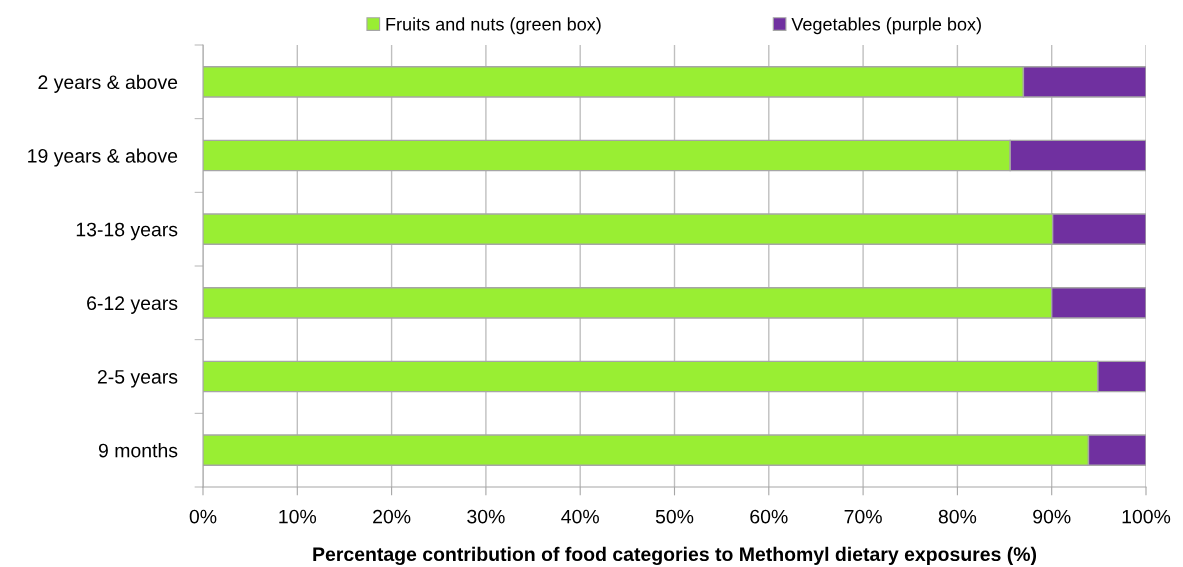 The width and height of the screenshot is (1183, 567). What do you see at coordinates (108, 83) in the screenshot?
I see `y-tick-label: 2 years & above` at bounding box center [108, 83].